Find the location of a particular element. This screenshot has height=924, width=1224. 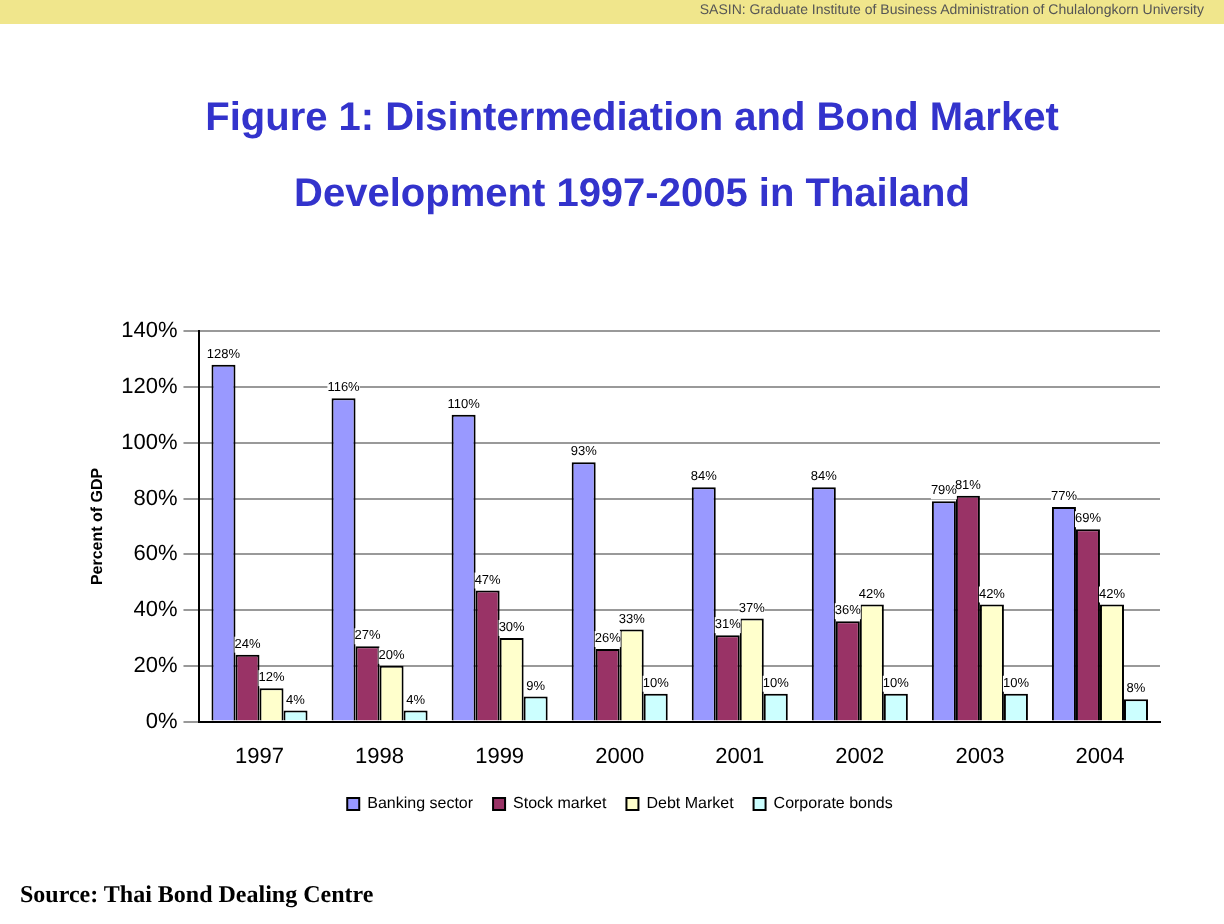

y-tick-label: 40% is located at coordinates (155, 610).